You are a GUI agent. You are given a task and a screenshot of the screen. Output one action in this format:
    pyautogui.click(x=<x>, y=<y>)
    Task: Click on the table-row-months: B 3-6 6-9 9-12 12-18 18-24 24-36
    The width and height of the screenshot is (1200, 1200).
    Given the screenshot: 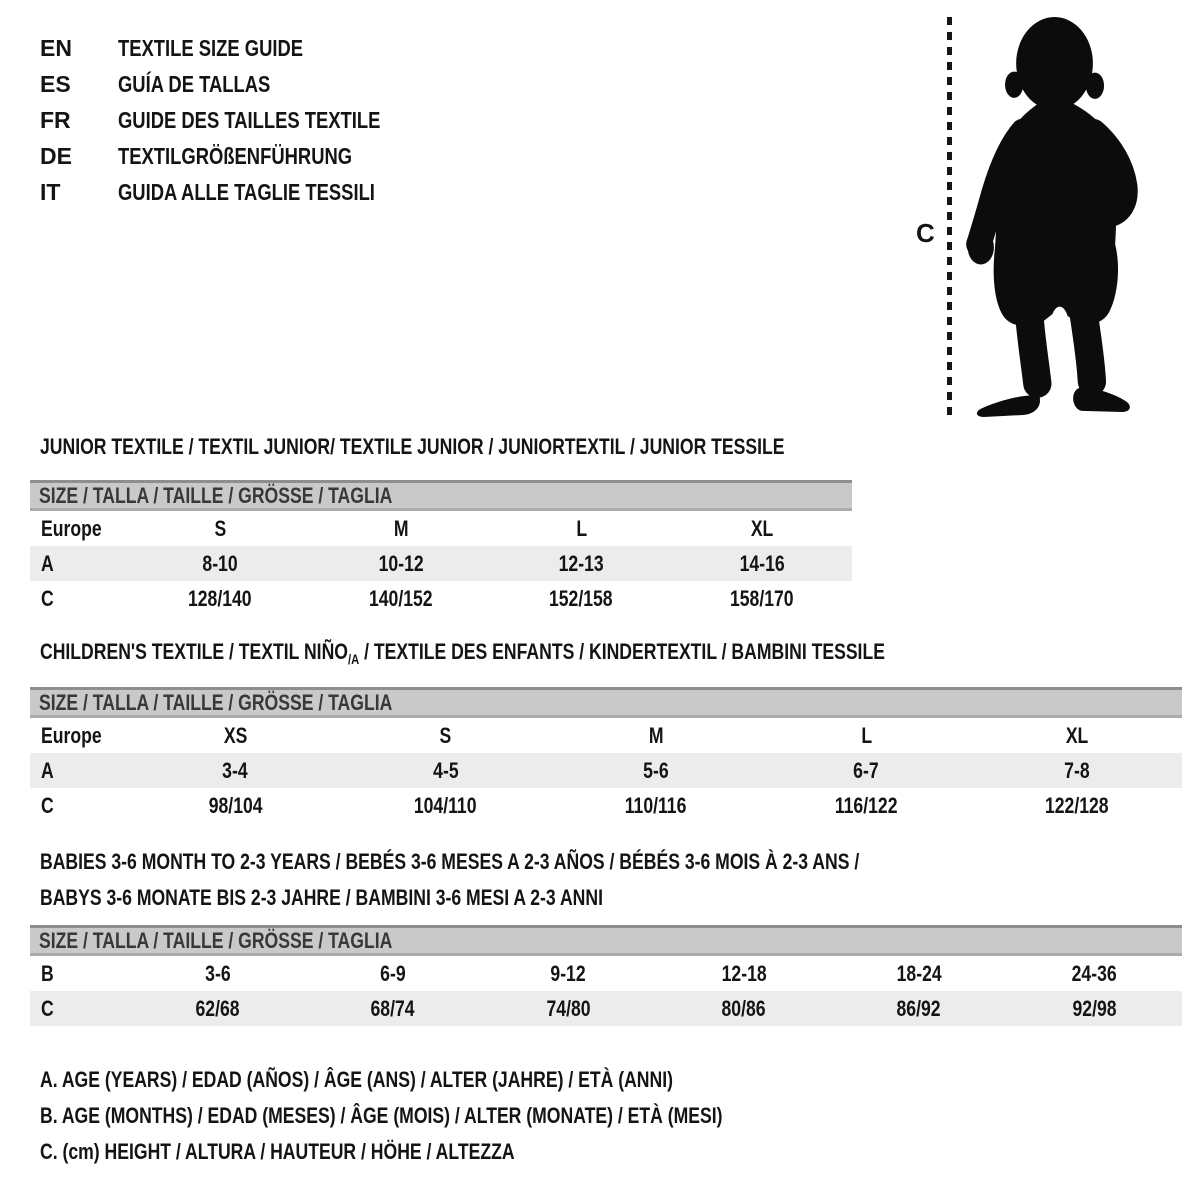 What is the action you would take?
    pyautogui.click(x=606, y=973)
    